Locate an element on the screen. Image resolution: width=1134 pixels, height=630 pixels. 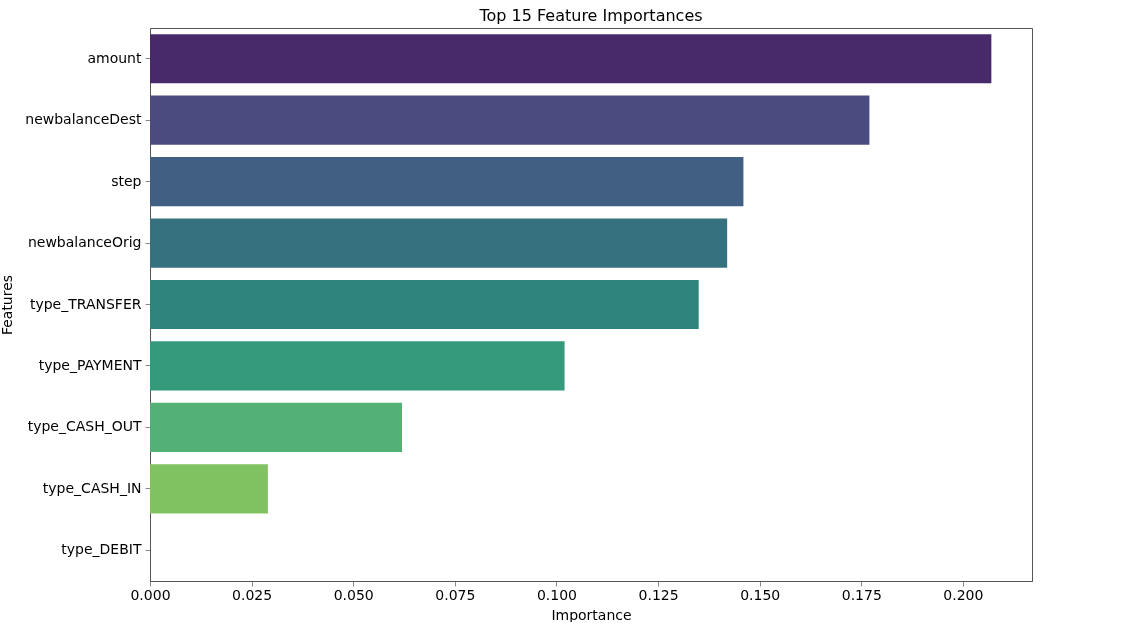
x-tick-label: 0.175 is located at coordinates (861, 594).